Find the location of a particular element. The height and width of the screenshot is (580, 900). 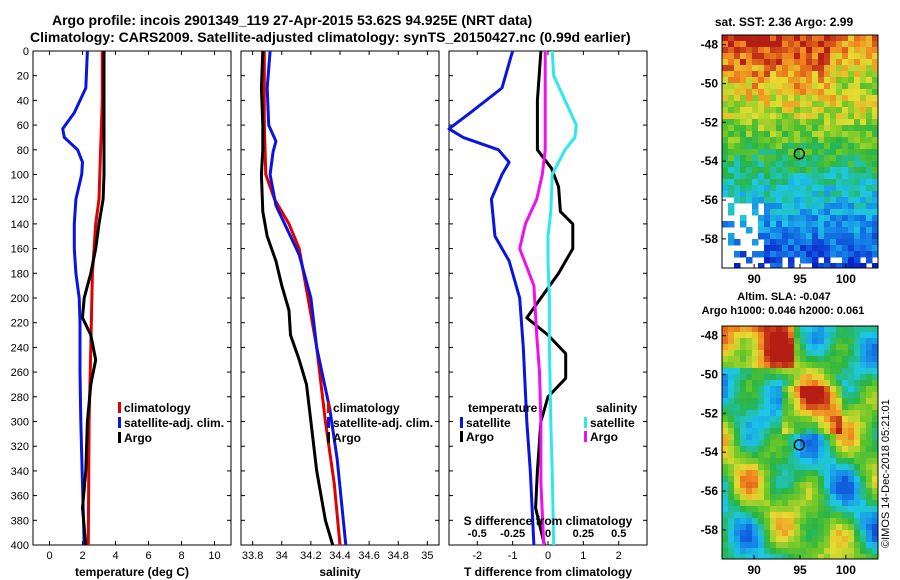

temperature-xtick-label: 6 is located at coordinates (148, 556).